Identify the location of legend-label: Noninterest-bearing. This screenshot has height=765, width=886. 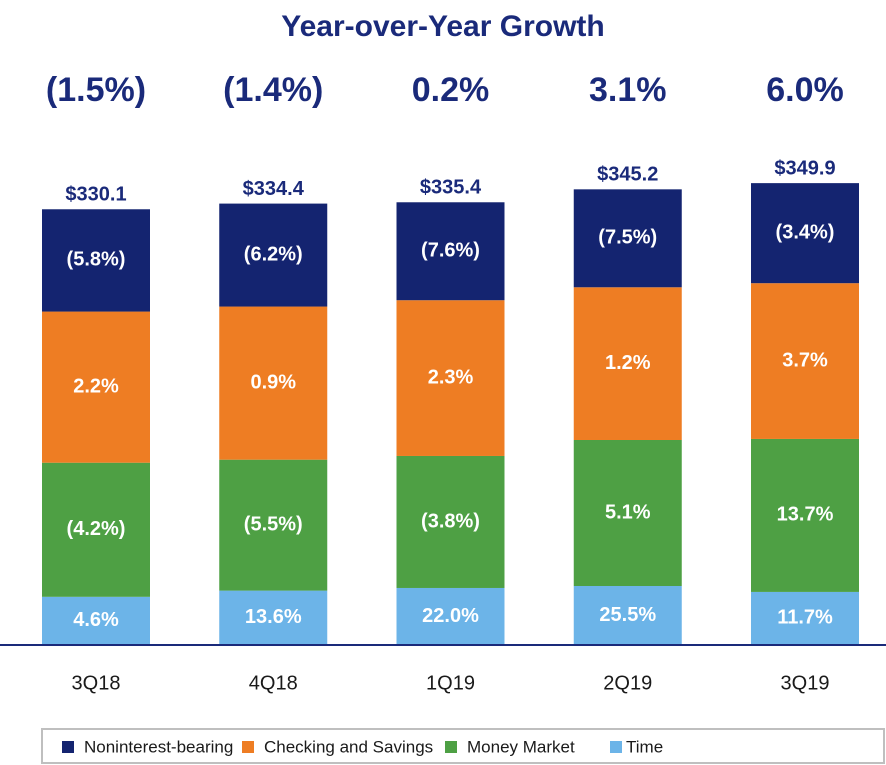
(158, 746).